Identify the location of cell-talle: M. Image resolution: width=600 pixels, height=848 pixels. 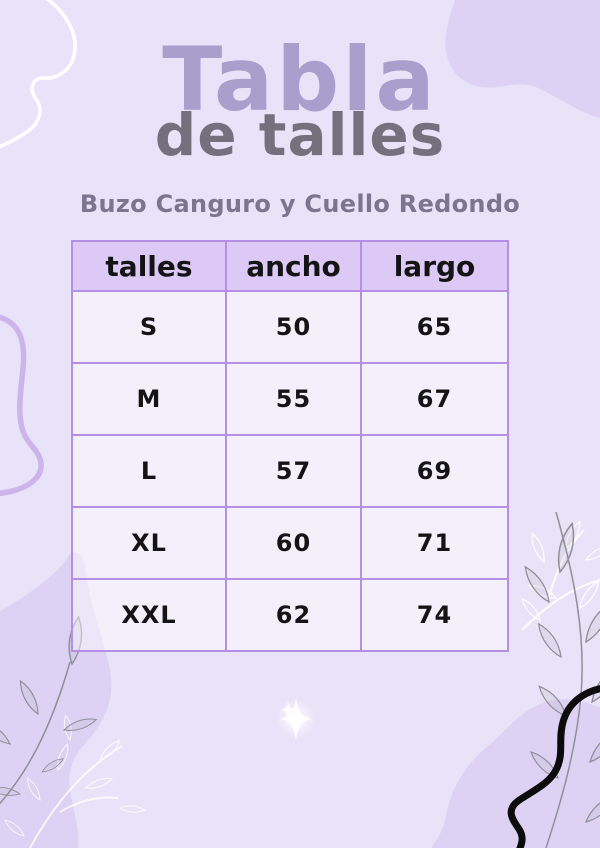
(149, 399).